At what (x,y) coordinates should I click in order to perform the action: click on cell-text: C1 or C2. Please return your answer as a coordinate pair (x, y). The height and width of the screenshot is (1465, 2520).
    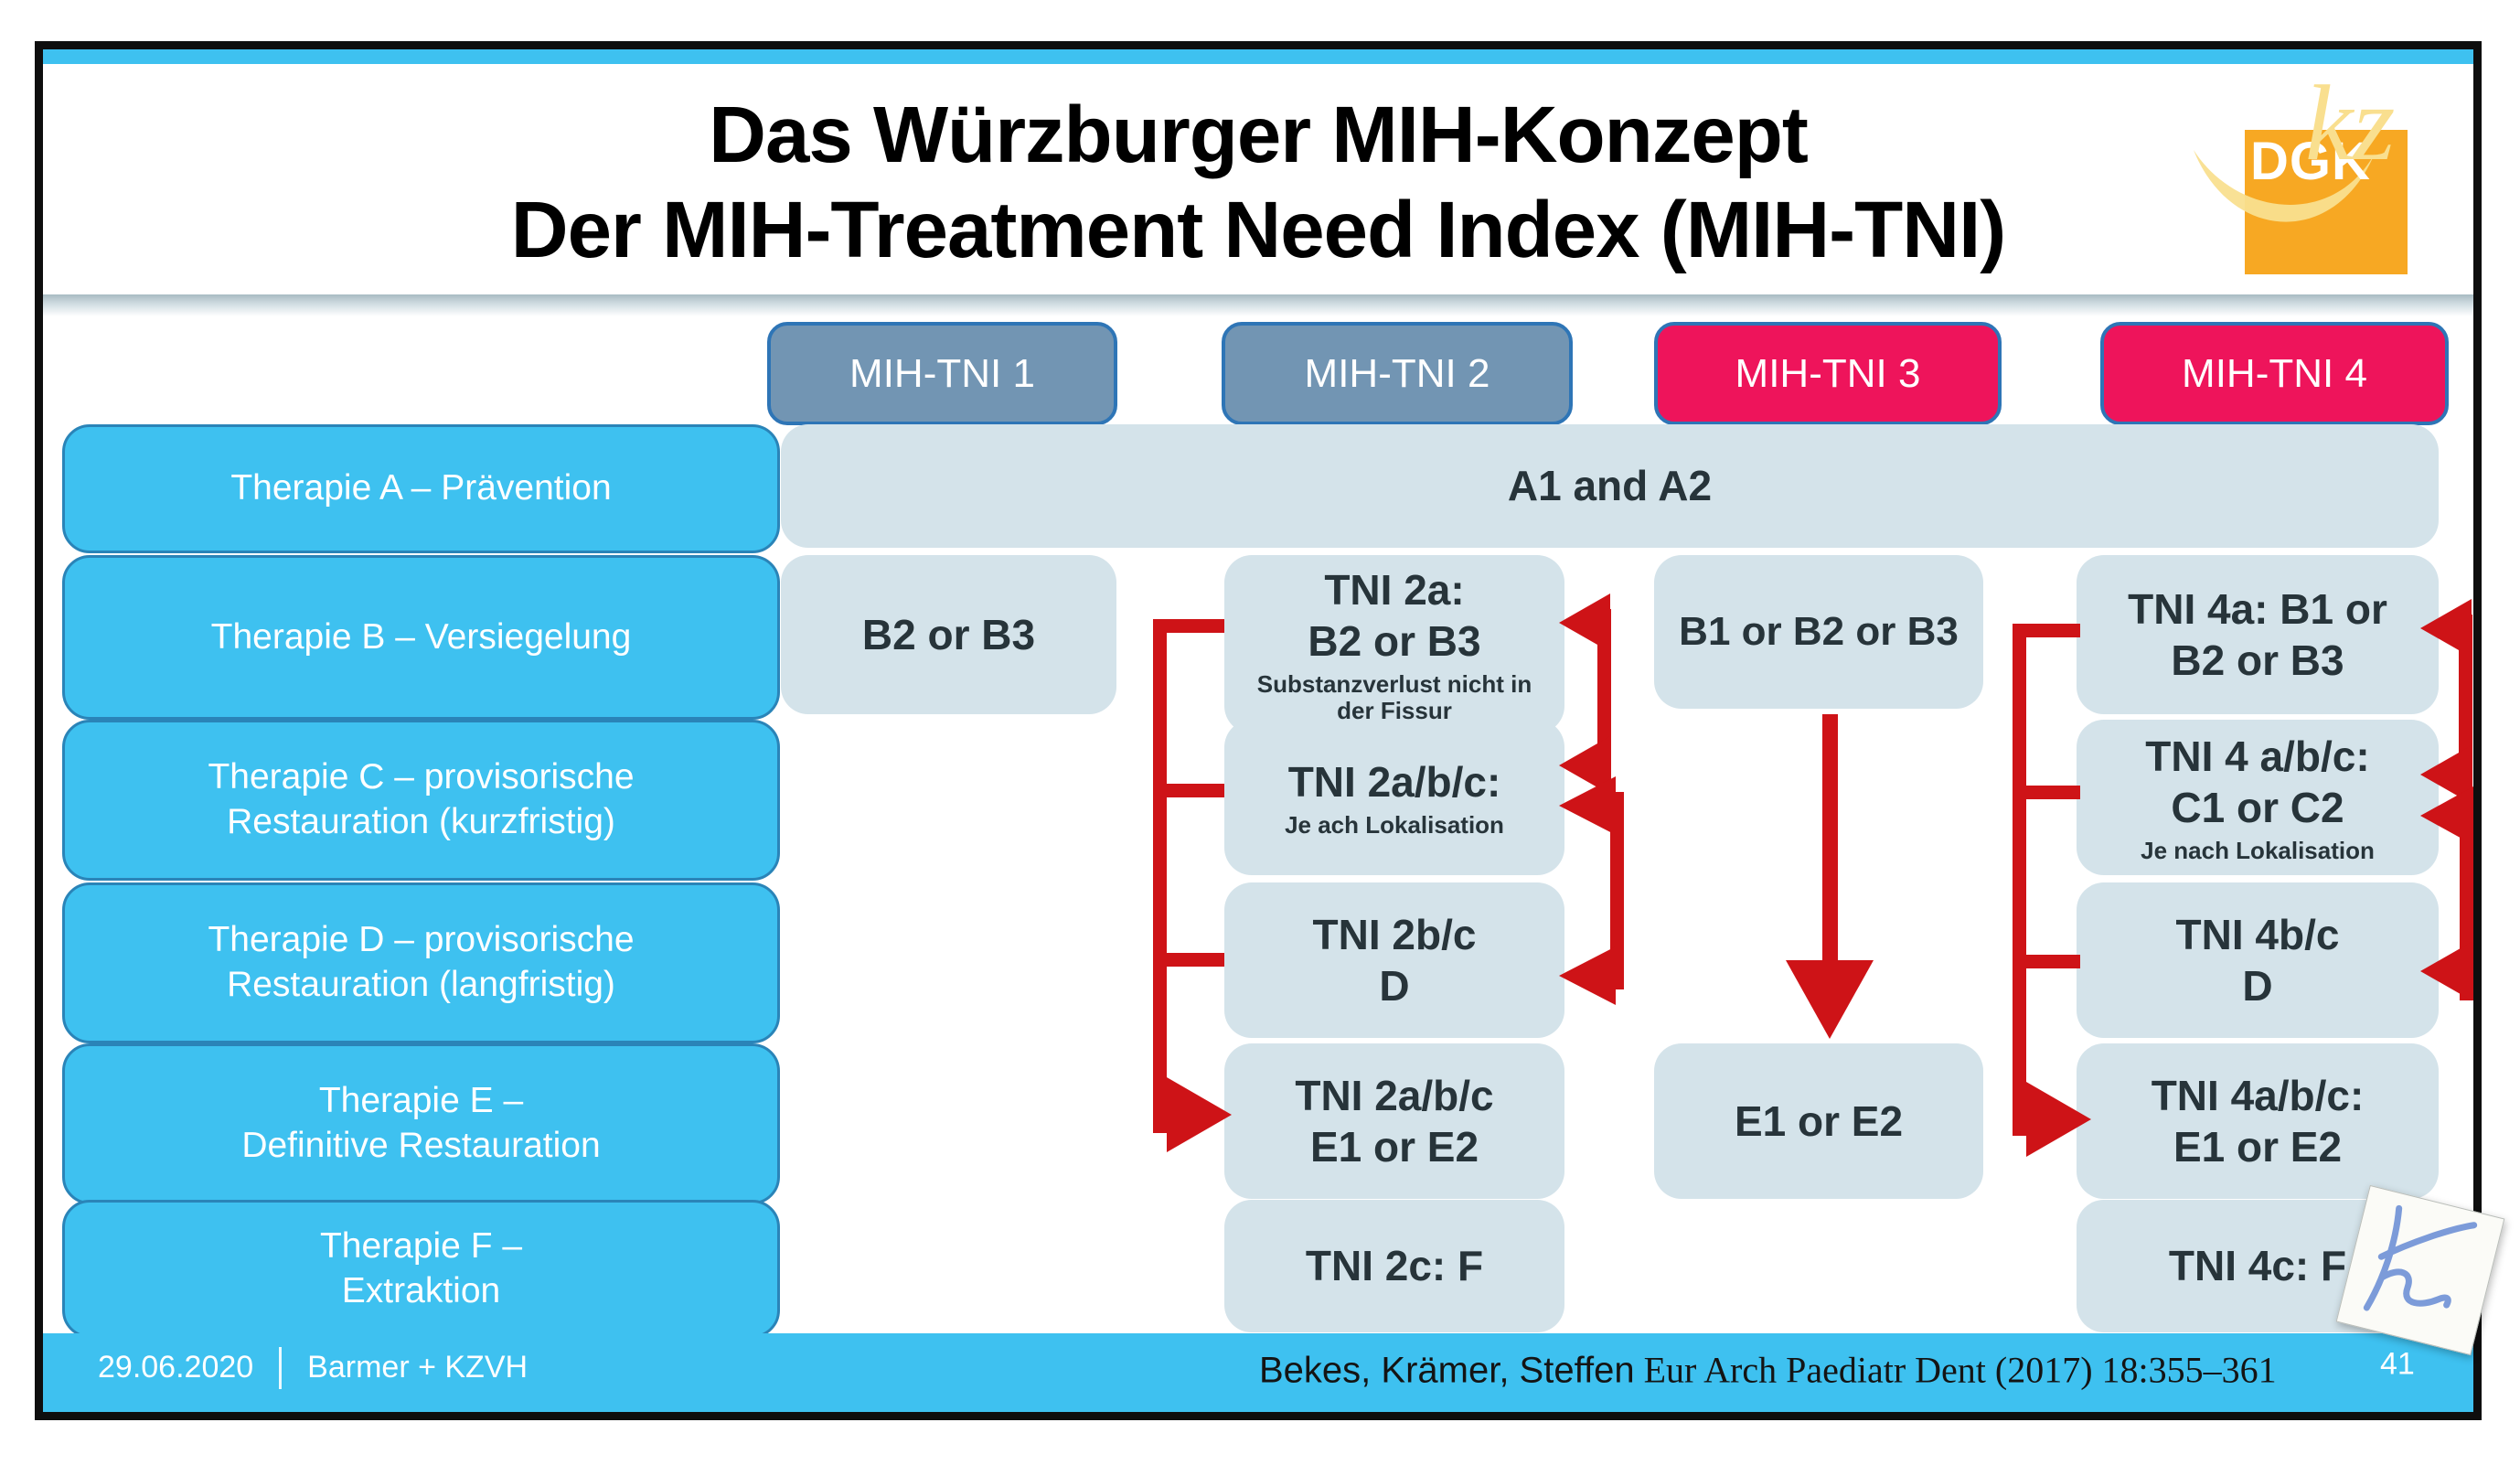
    Looking at the image, I should click on (2257, 808).